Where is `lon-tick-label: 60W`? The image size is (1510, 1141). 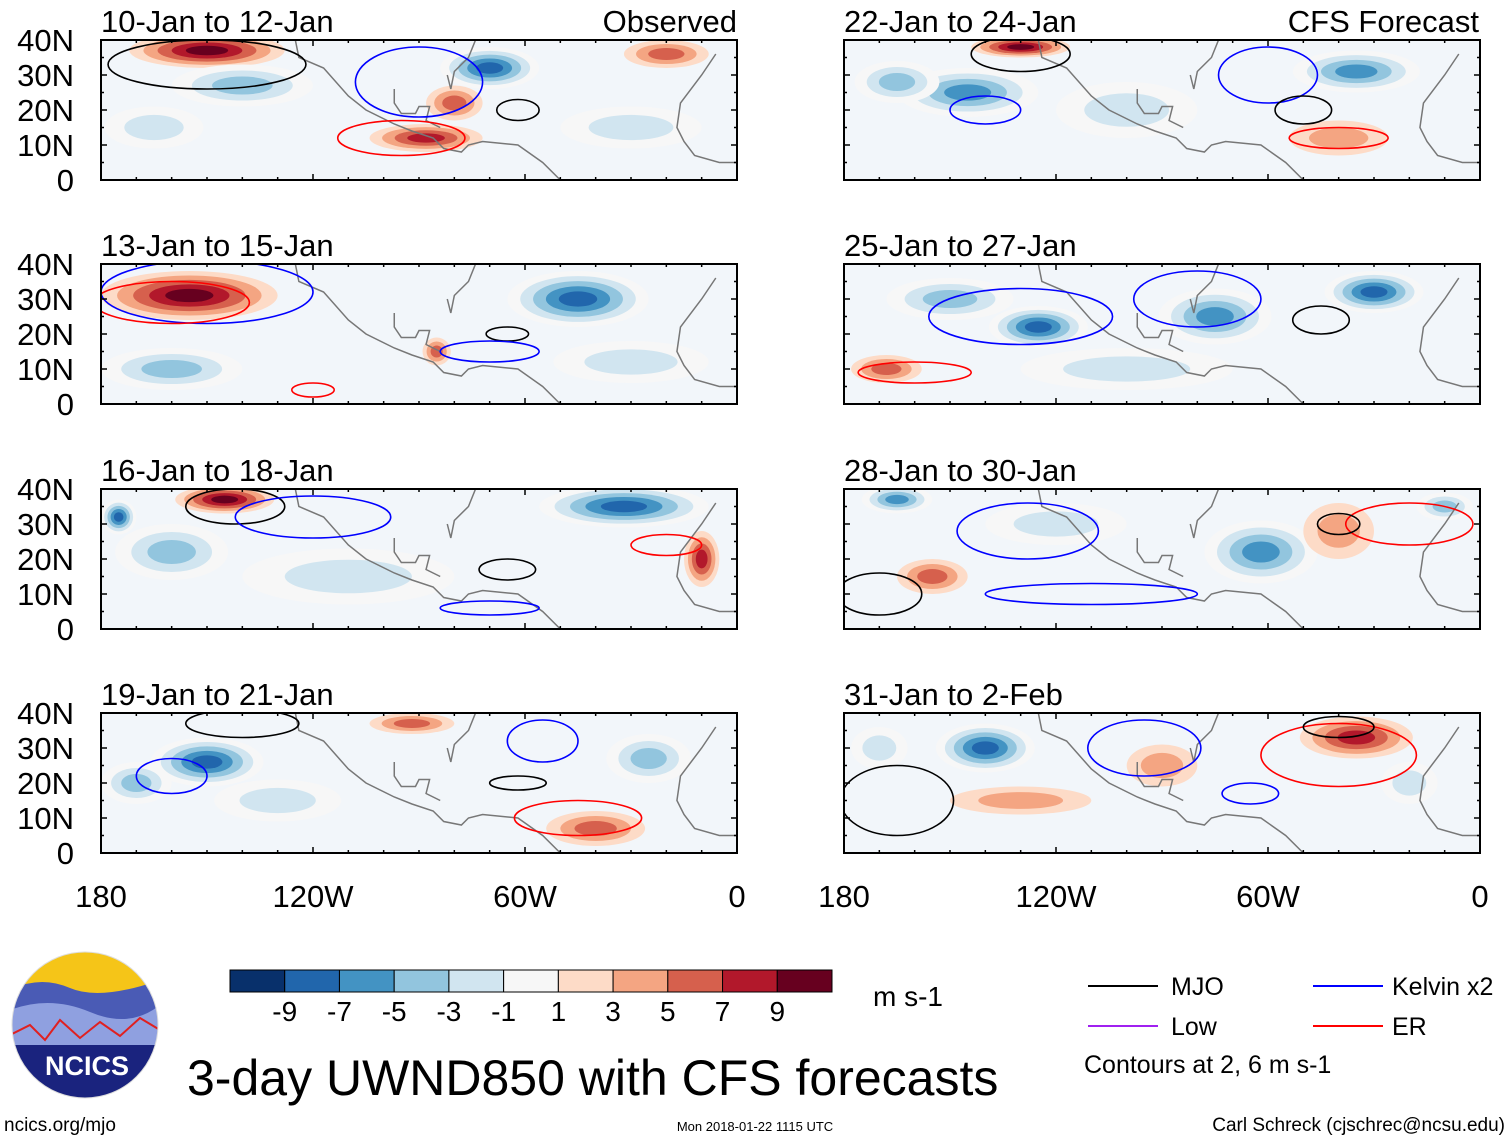 lon-tick-label: 60W is located at coordinates (1268, 896).